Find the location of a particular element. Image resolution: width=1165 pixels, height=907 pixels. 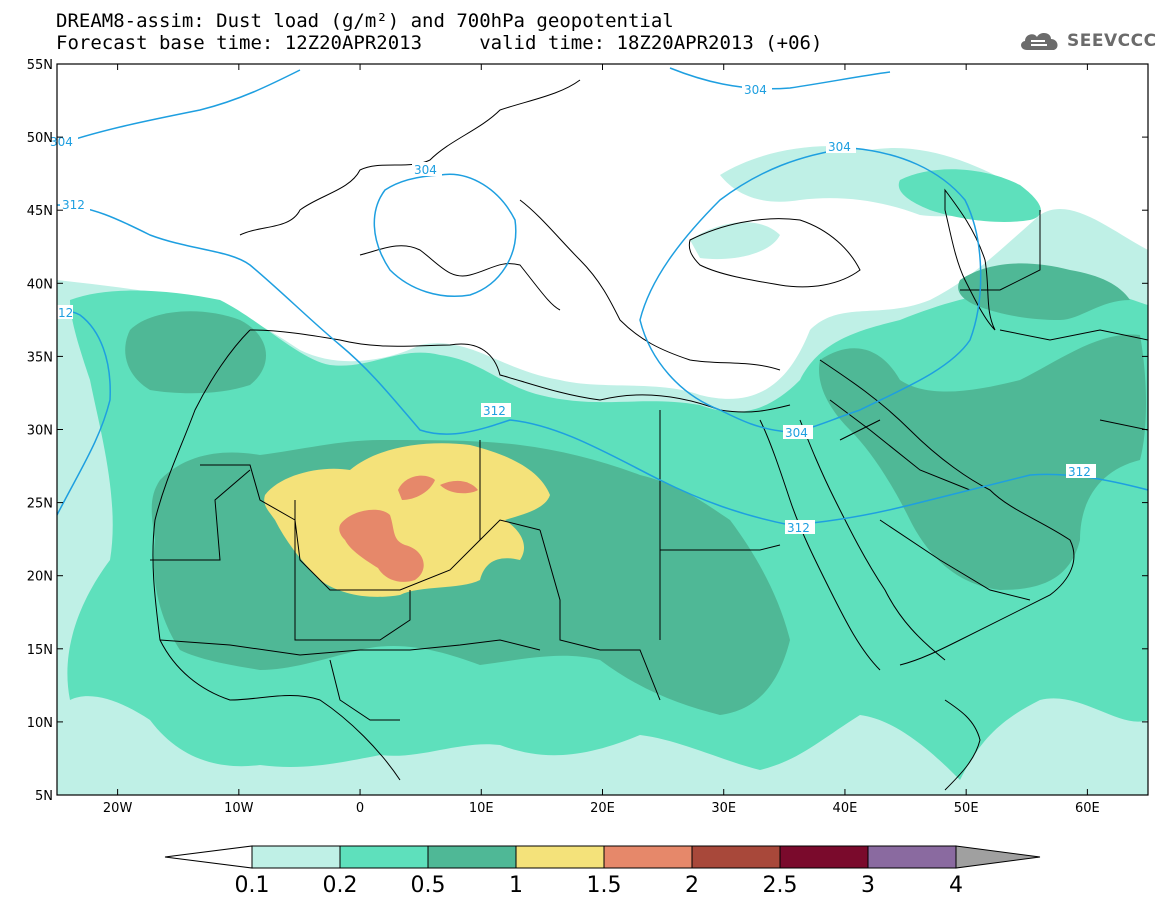

seevccc-logo: SEEVCCC is located at coordinates (1087, 41).